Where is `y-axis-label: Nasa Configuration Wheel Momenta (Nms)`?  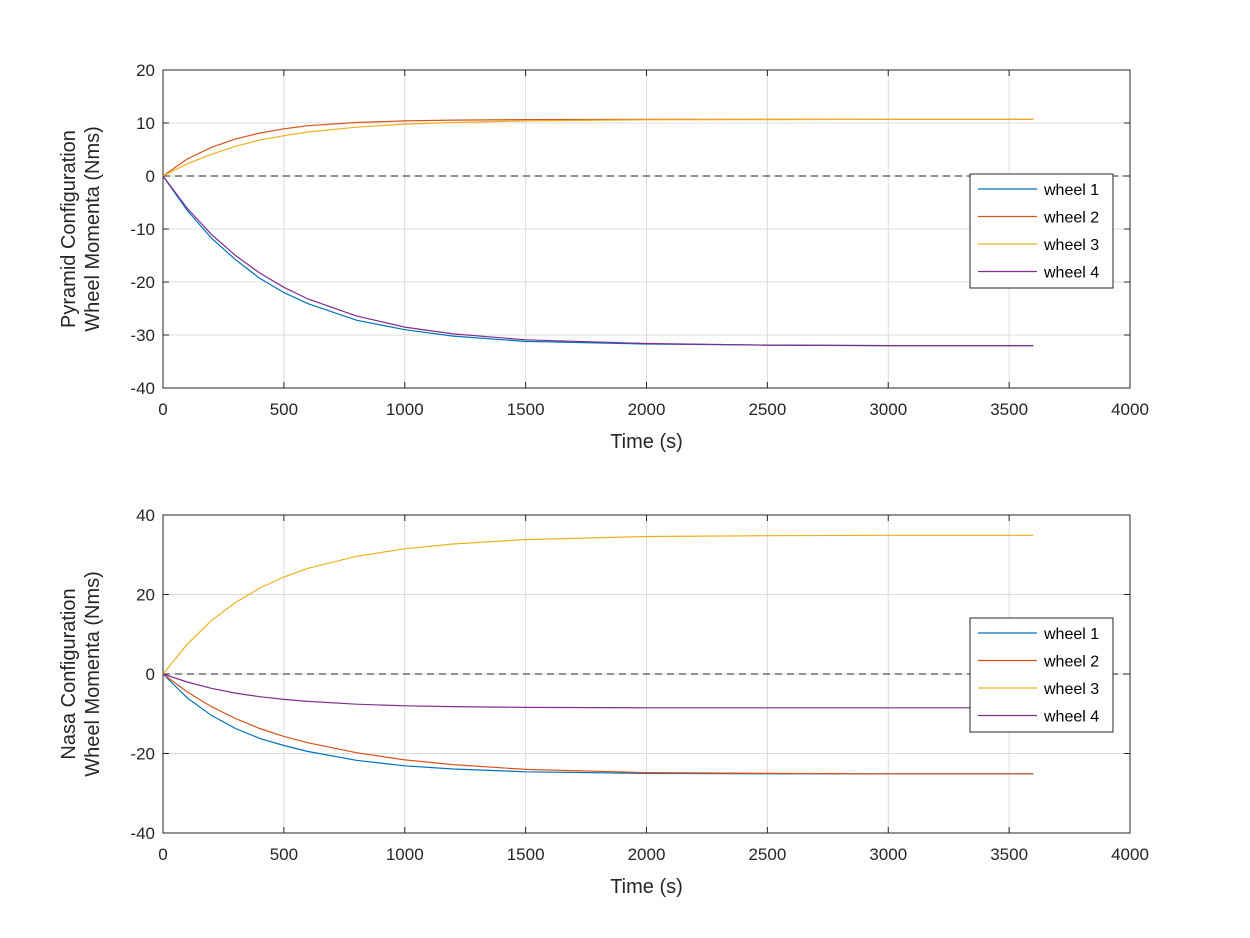
y-axis-label: Nasa Configuration Wheel Momenta (Nms) is located at coordinates (81, 674).